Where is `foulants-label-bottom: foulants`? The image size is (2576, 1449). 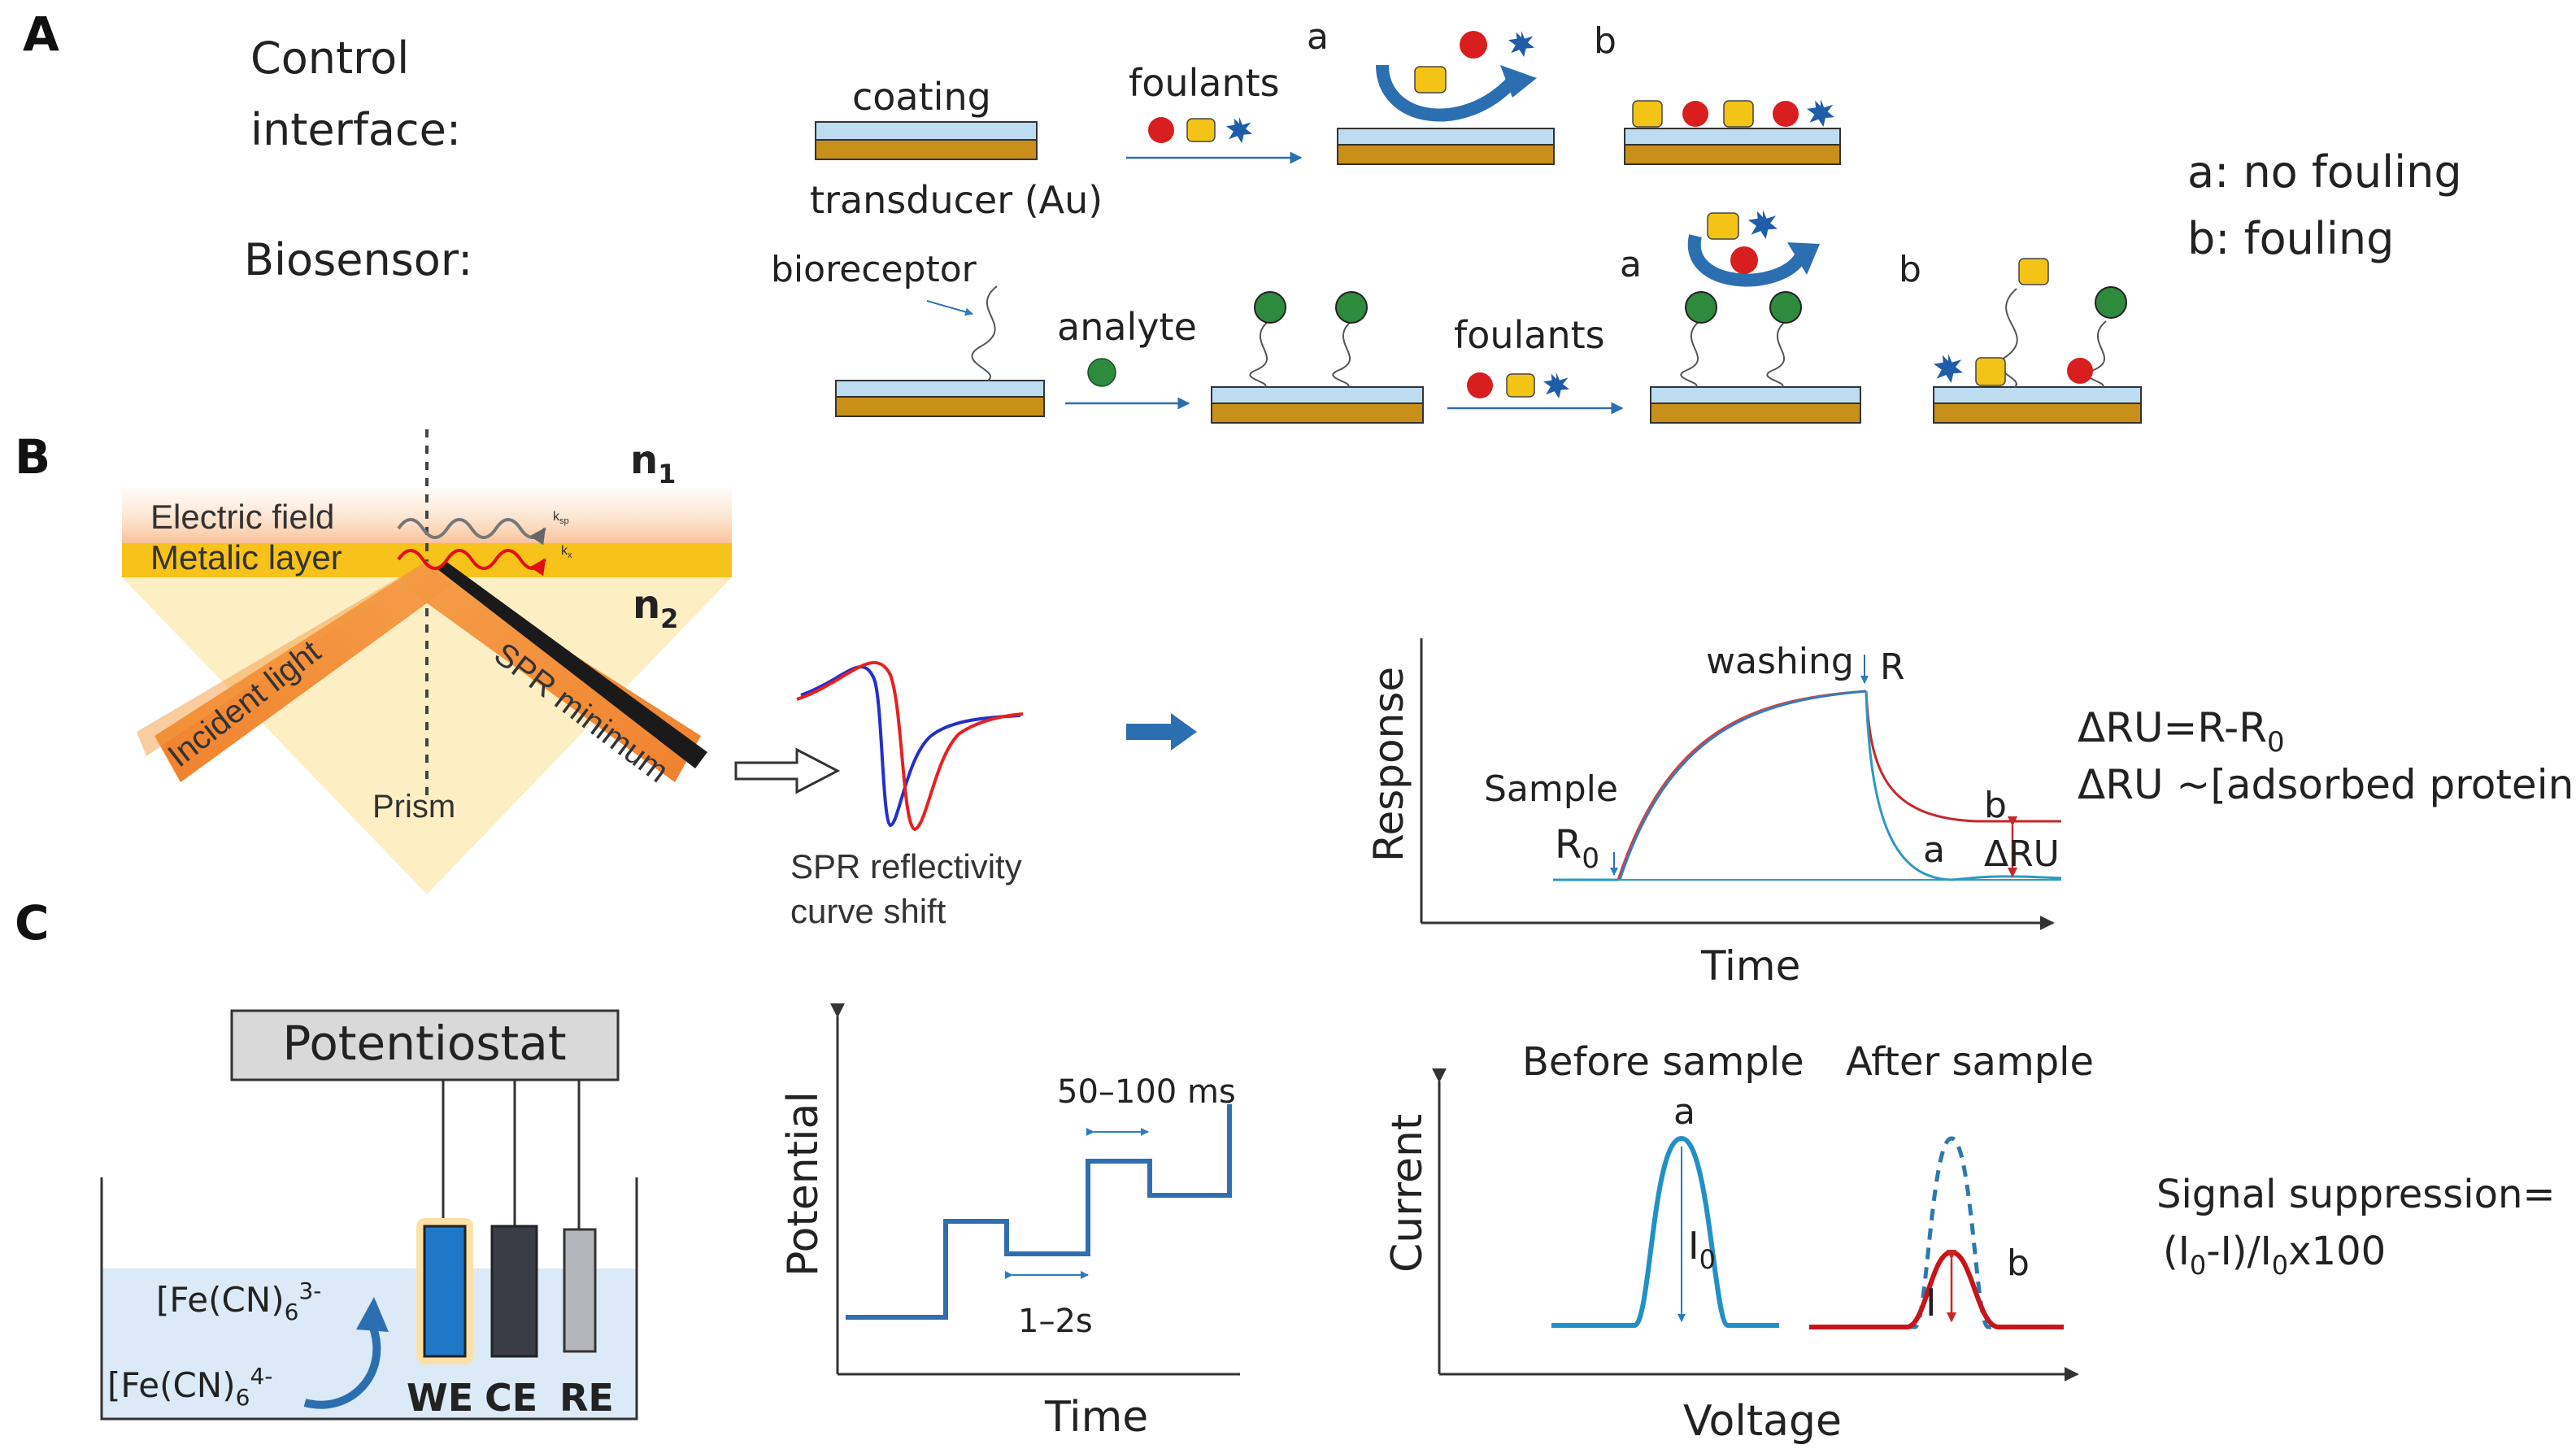
foulants-label-bottom: foulants is located at coordinates (1530, 335).